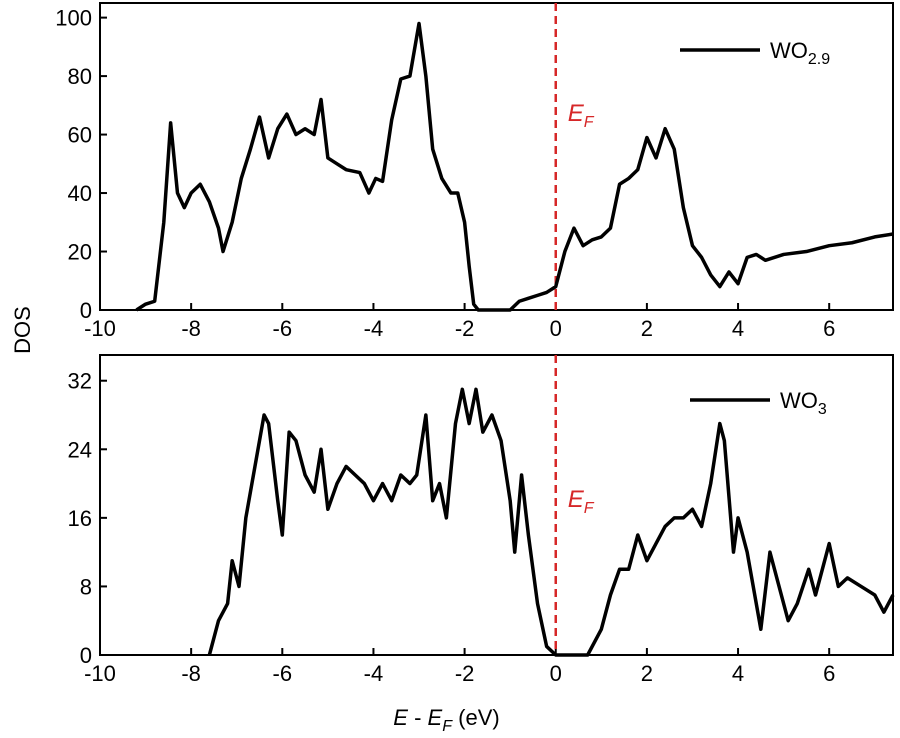 Image resolution: width=900 pixels, height=738 pixels. Describe the element at coordinates (80, 76) in the screenshot. I see `y-tick-label: 80` at that location.